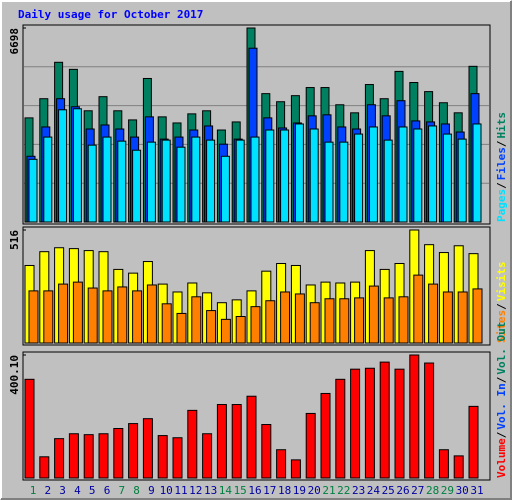  Describe the element at coordinates (92, 490) in the screenshot. I see `x-tick-label: 5` at that location.